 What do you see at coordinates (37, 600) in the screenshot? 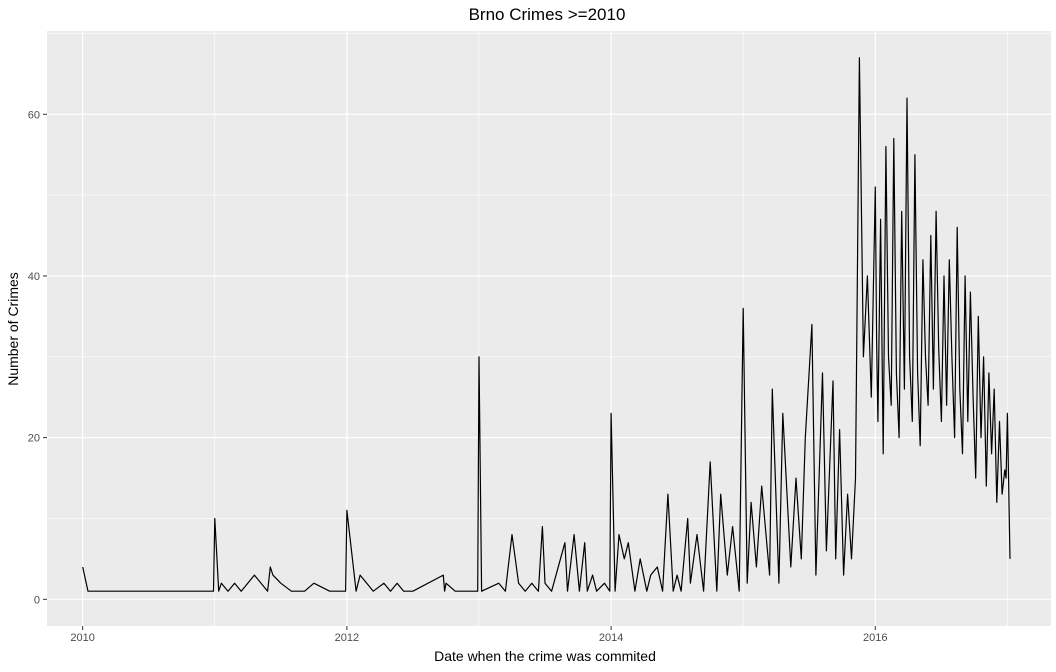
I see `y-tick-label: 0` at bounding box center [37, 600].